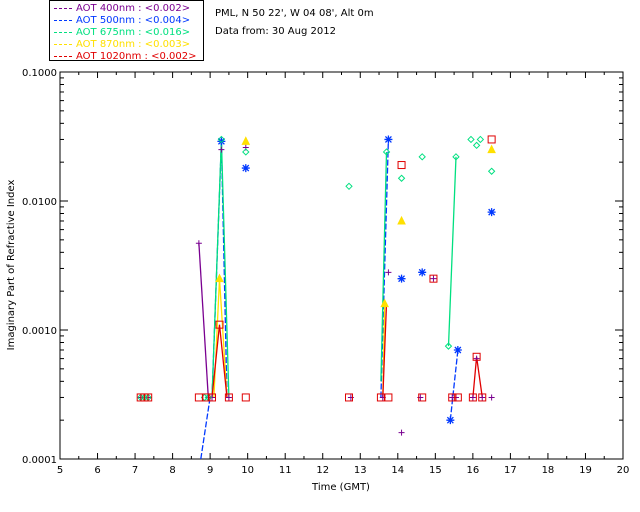 The image size is (640, 512). I want to click on x-tick-label: 14, so click(397, 470).